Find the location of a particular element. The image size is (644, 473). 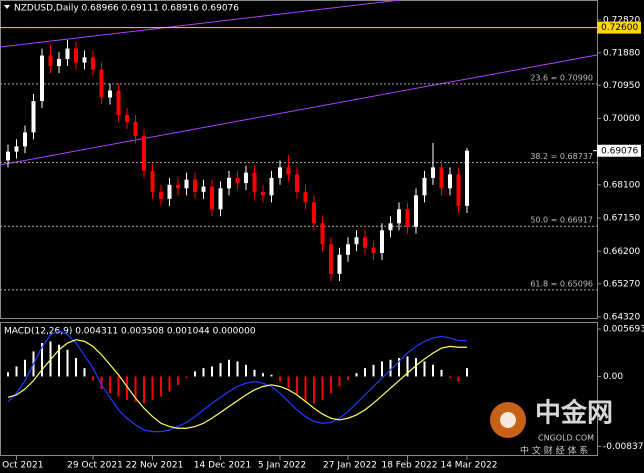

y-tick-label: 0.67150 is located at coordinates (621, 219).